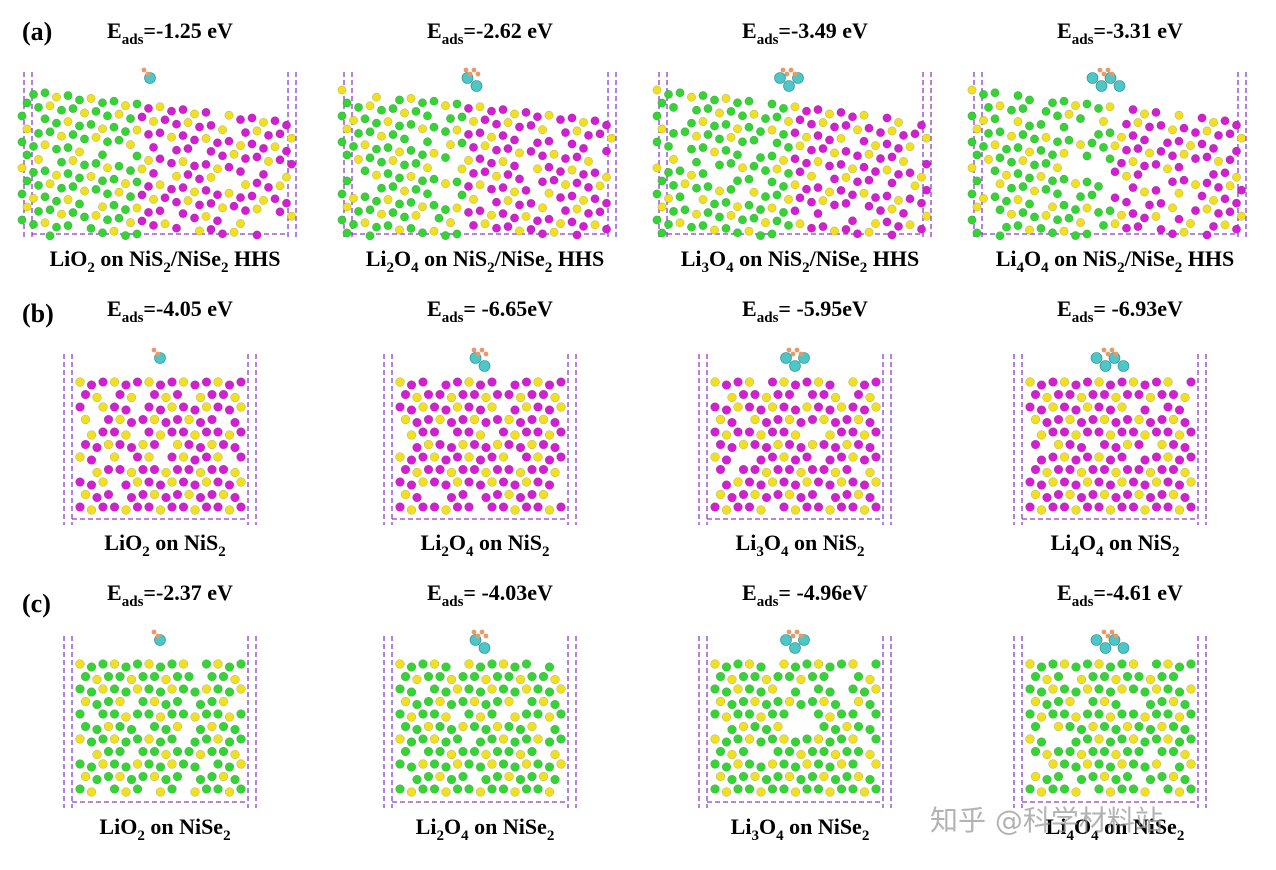 The height and width of the screenshot is (870, 1276). What do you see at coordinates (749, 308) in the screenshot?
I see `energy-symbol: E` at bounding box center [749, 308].